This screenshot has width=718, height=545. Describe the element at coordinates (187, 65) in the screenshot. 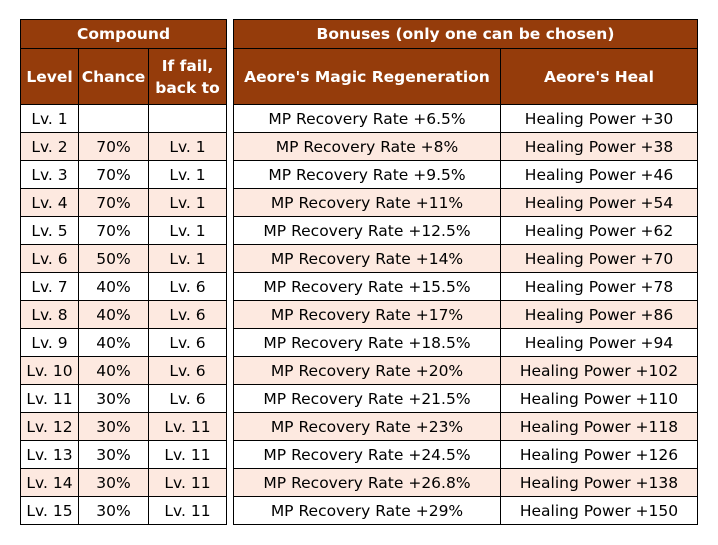

I see `fail-header-line-1: If fail,` at that location.